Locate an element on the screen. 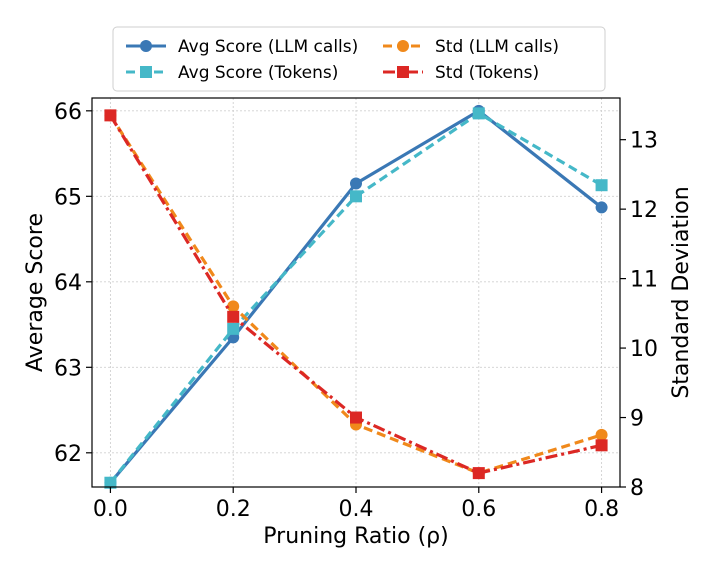  legend-label: Std (Tokens) is located at coordinates (487, 73).